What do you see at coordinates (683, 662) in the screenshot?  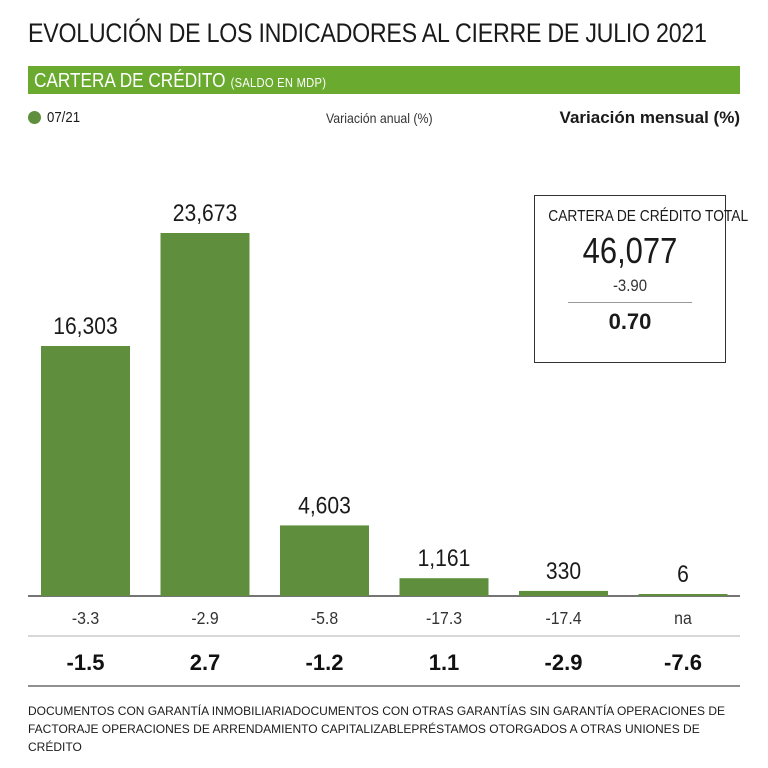 I see `monthly-variation-6: -7.6` at bounding box center [683, 662].